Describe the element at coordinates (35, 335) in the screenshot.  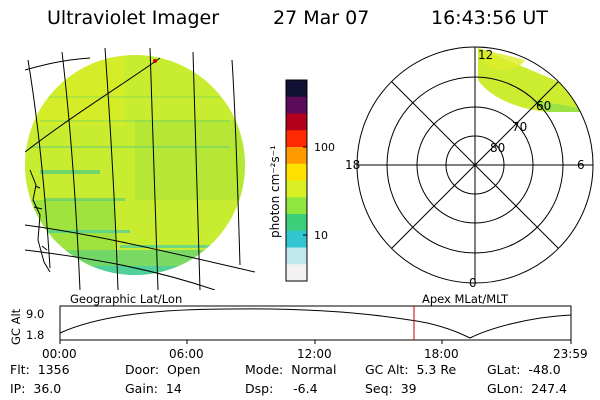
I see `y-tick-1-8: 1.8` at that location.